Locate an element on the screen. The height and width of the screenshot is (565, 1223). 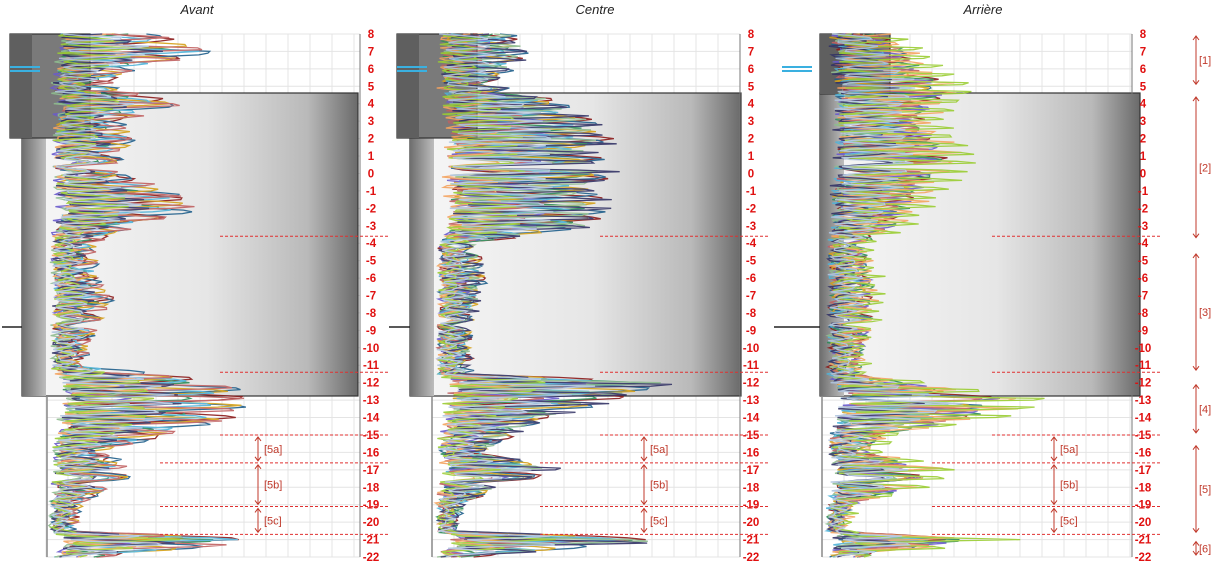
segment-label: [5a] is located at coordinates (1069, 450).